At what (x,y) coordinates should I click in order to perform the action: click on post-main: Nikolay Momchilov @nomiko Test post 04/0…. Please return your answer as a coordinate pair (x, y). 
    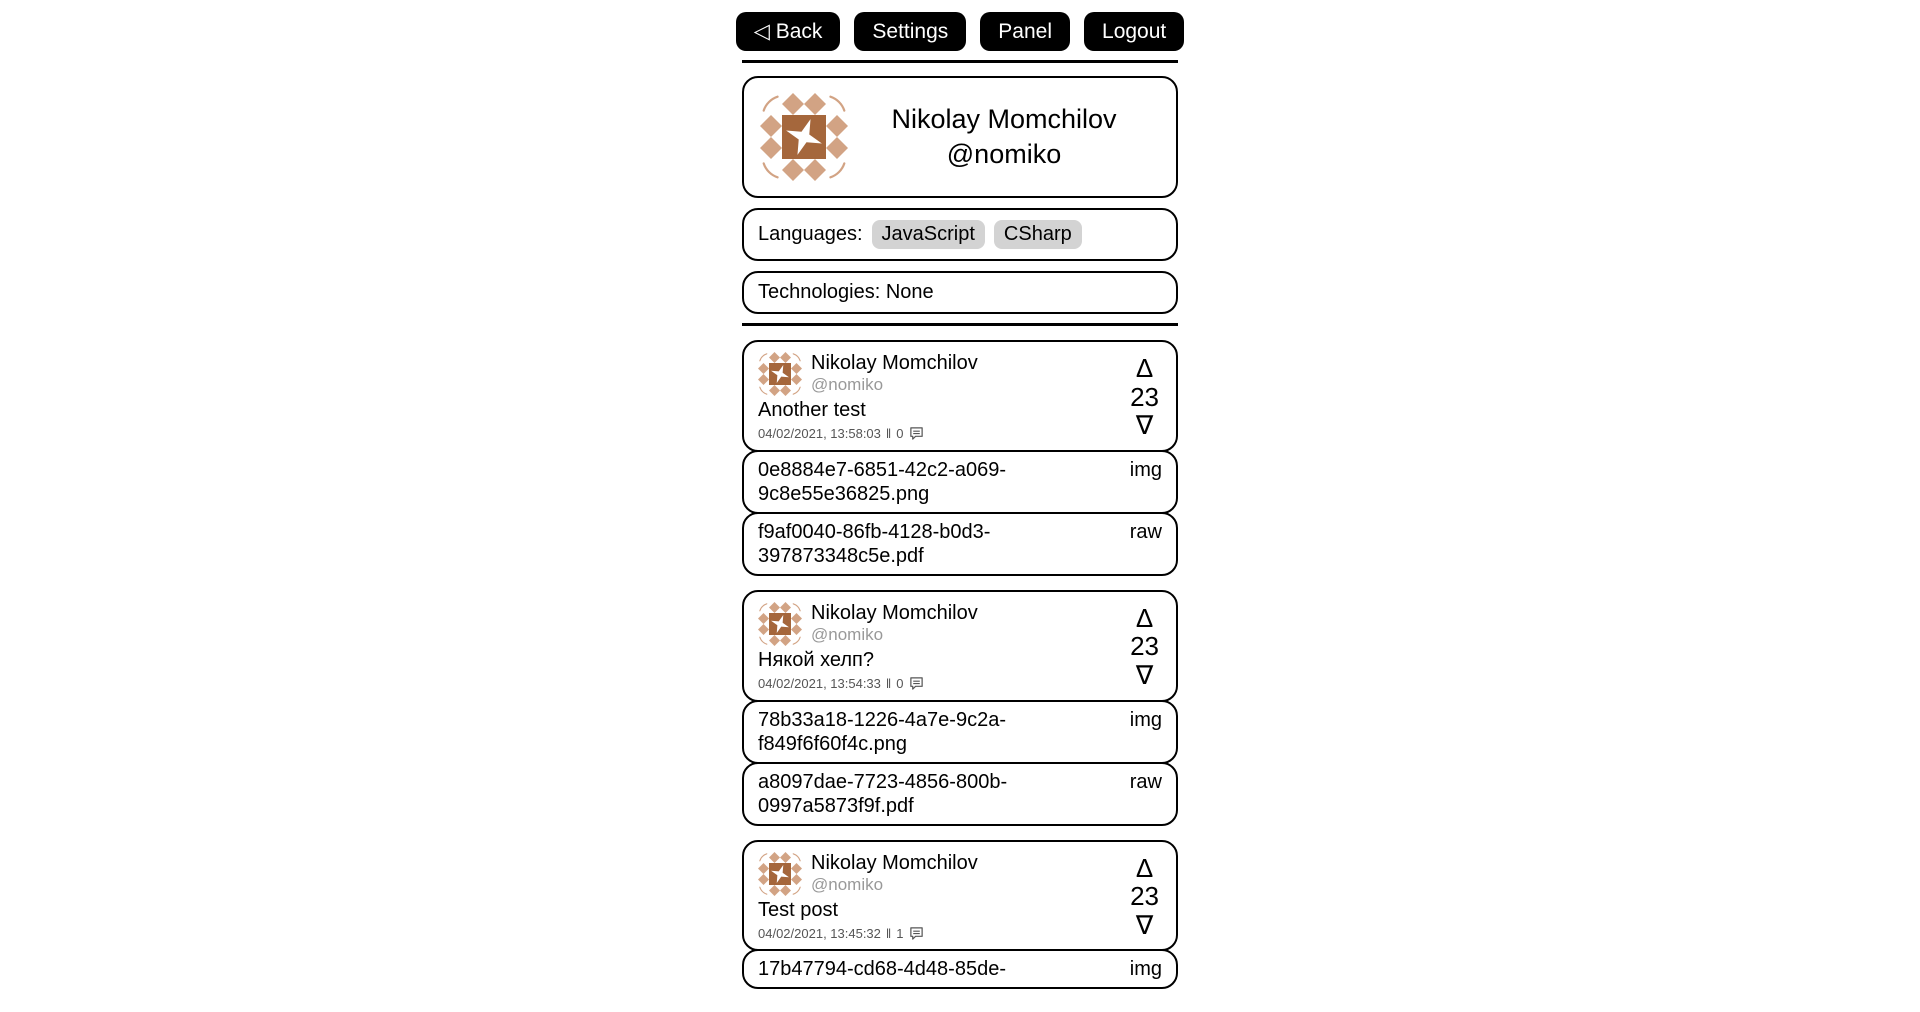
    Looking at the image, I should click on (942, 896).